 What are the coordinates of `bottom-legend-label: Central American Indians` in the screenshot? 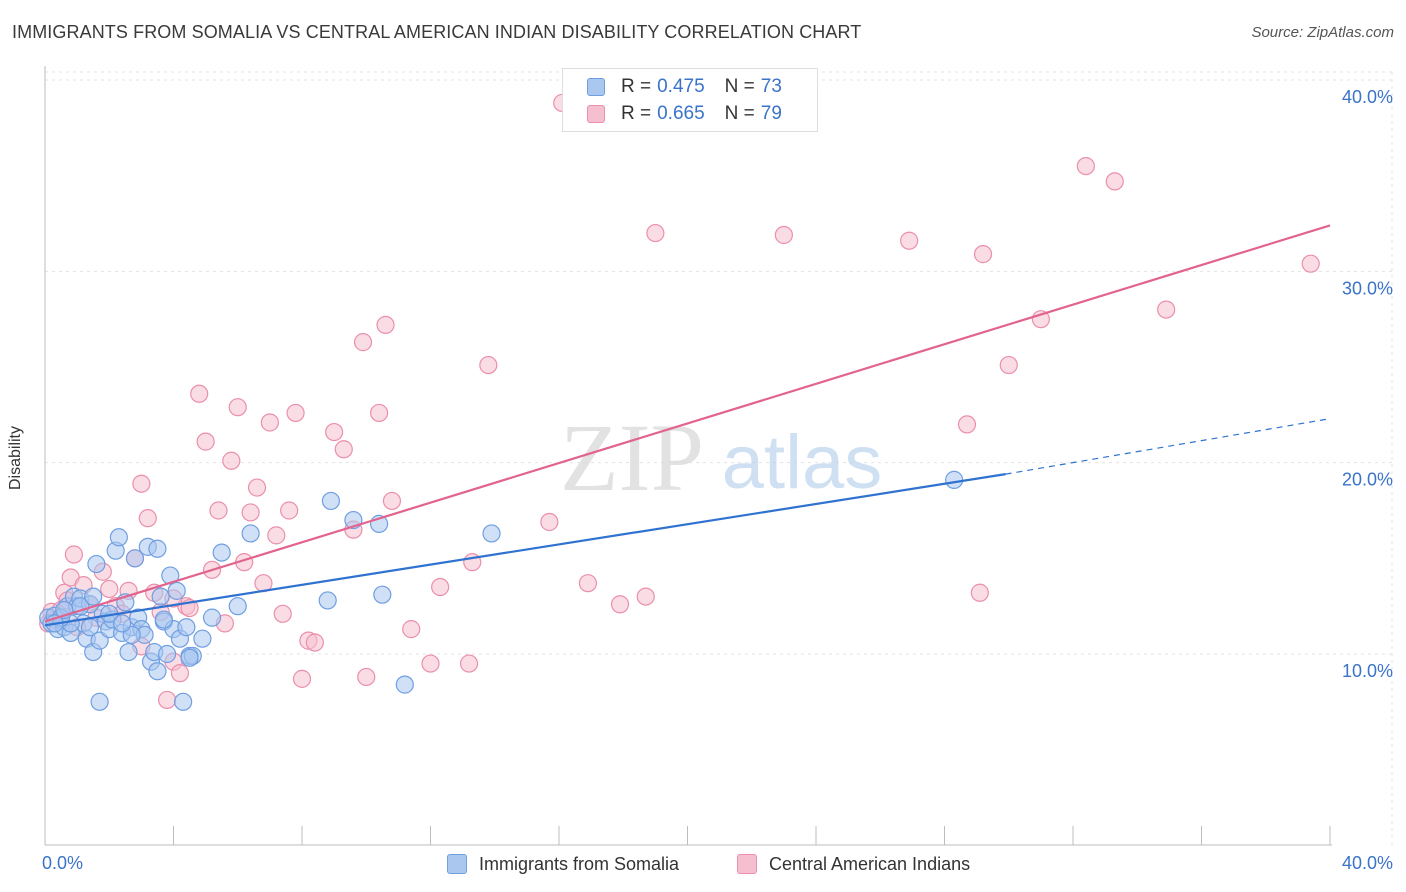 It's located at (870, 863).